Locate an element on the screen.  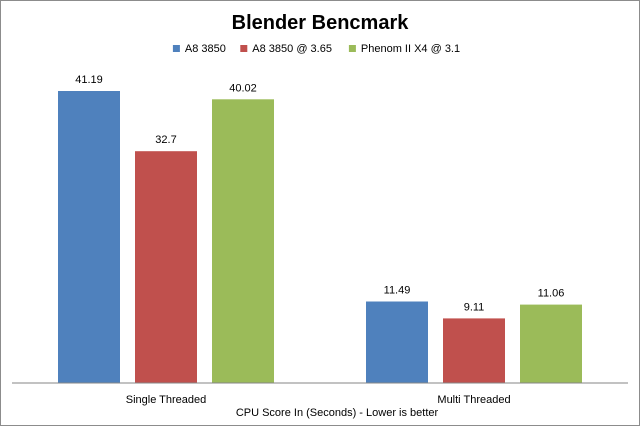
bar-3-multi is located at coordinates (551, 343).